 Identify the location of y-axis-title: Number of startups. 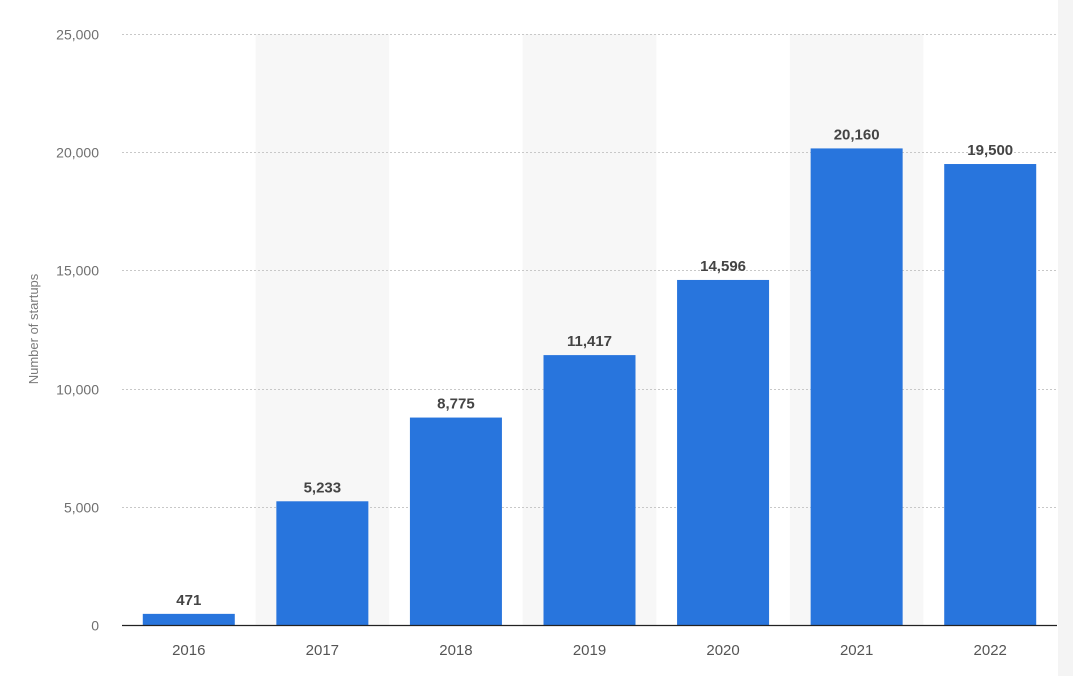
(33, 328).